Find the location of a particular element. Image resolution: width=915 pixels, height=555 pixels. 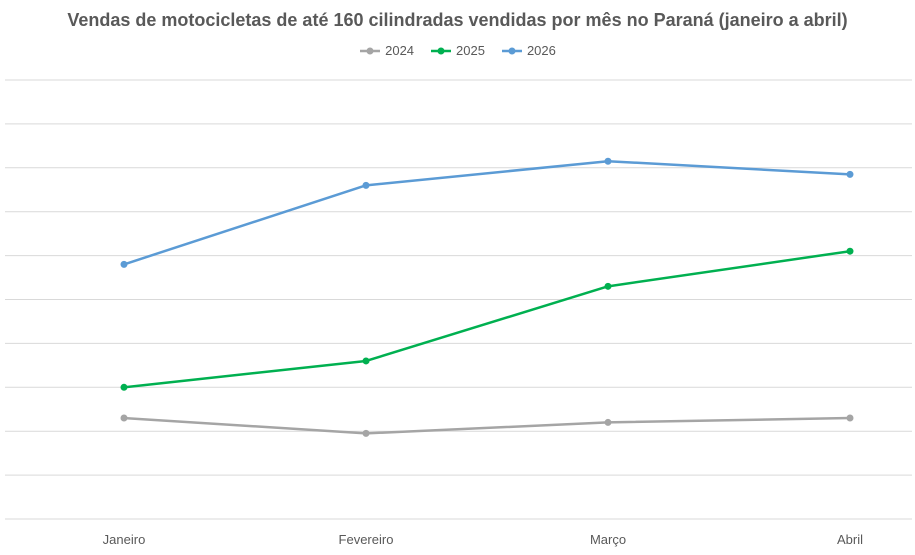

legend-item: 2025 is located at coordinates (457, 50).